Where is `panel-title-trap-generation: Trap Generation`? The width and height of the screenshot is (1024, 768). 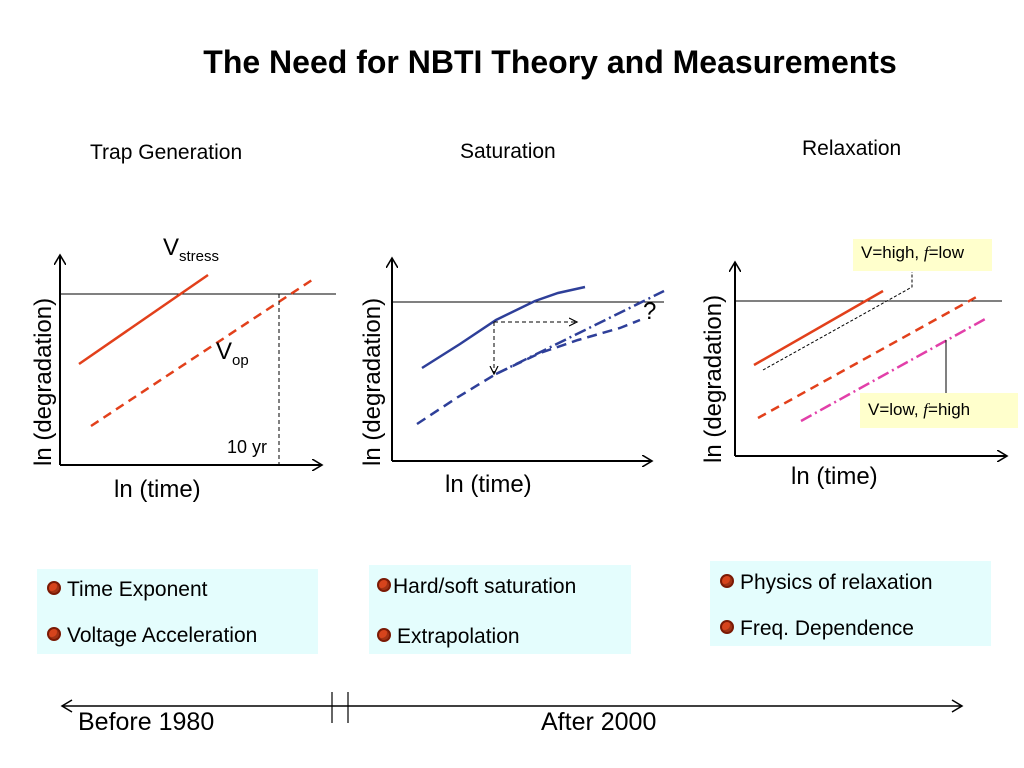
panel-title-trap-generation: Trap Generation is located at coordinates (166, 152).